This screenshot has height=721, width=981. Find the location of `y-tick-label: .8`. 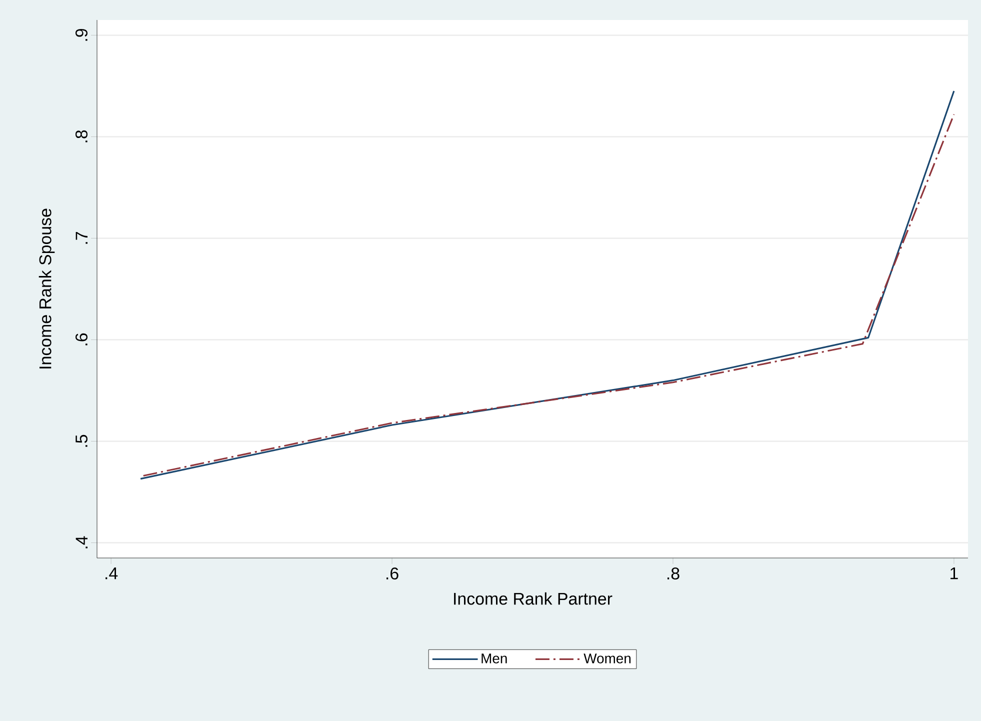

y-tick-label: .8 is located at coordinates (81, 136).